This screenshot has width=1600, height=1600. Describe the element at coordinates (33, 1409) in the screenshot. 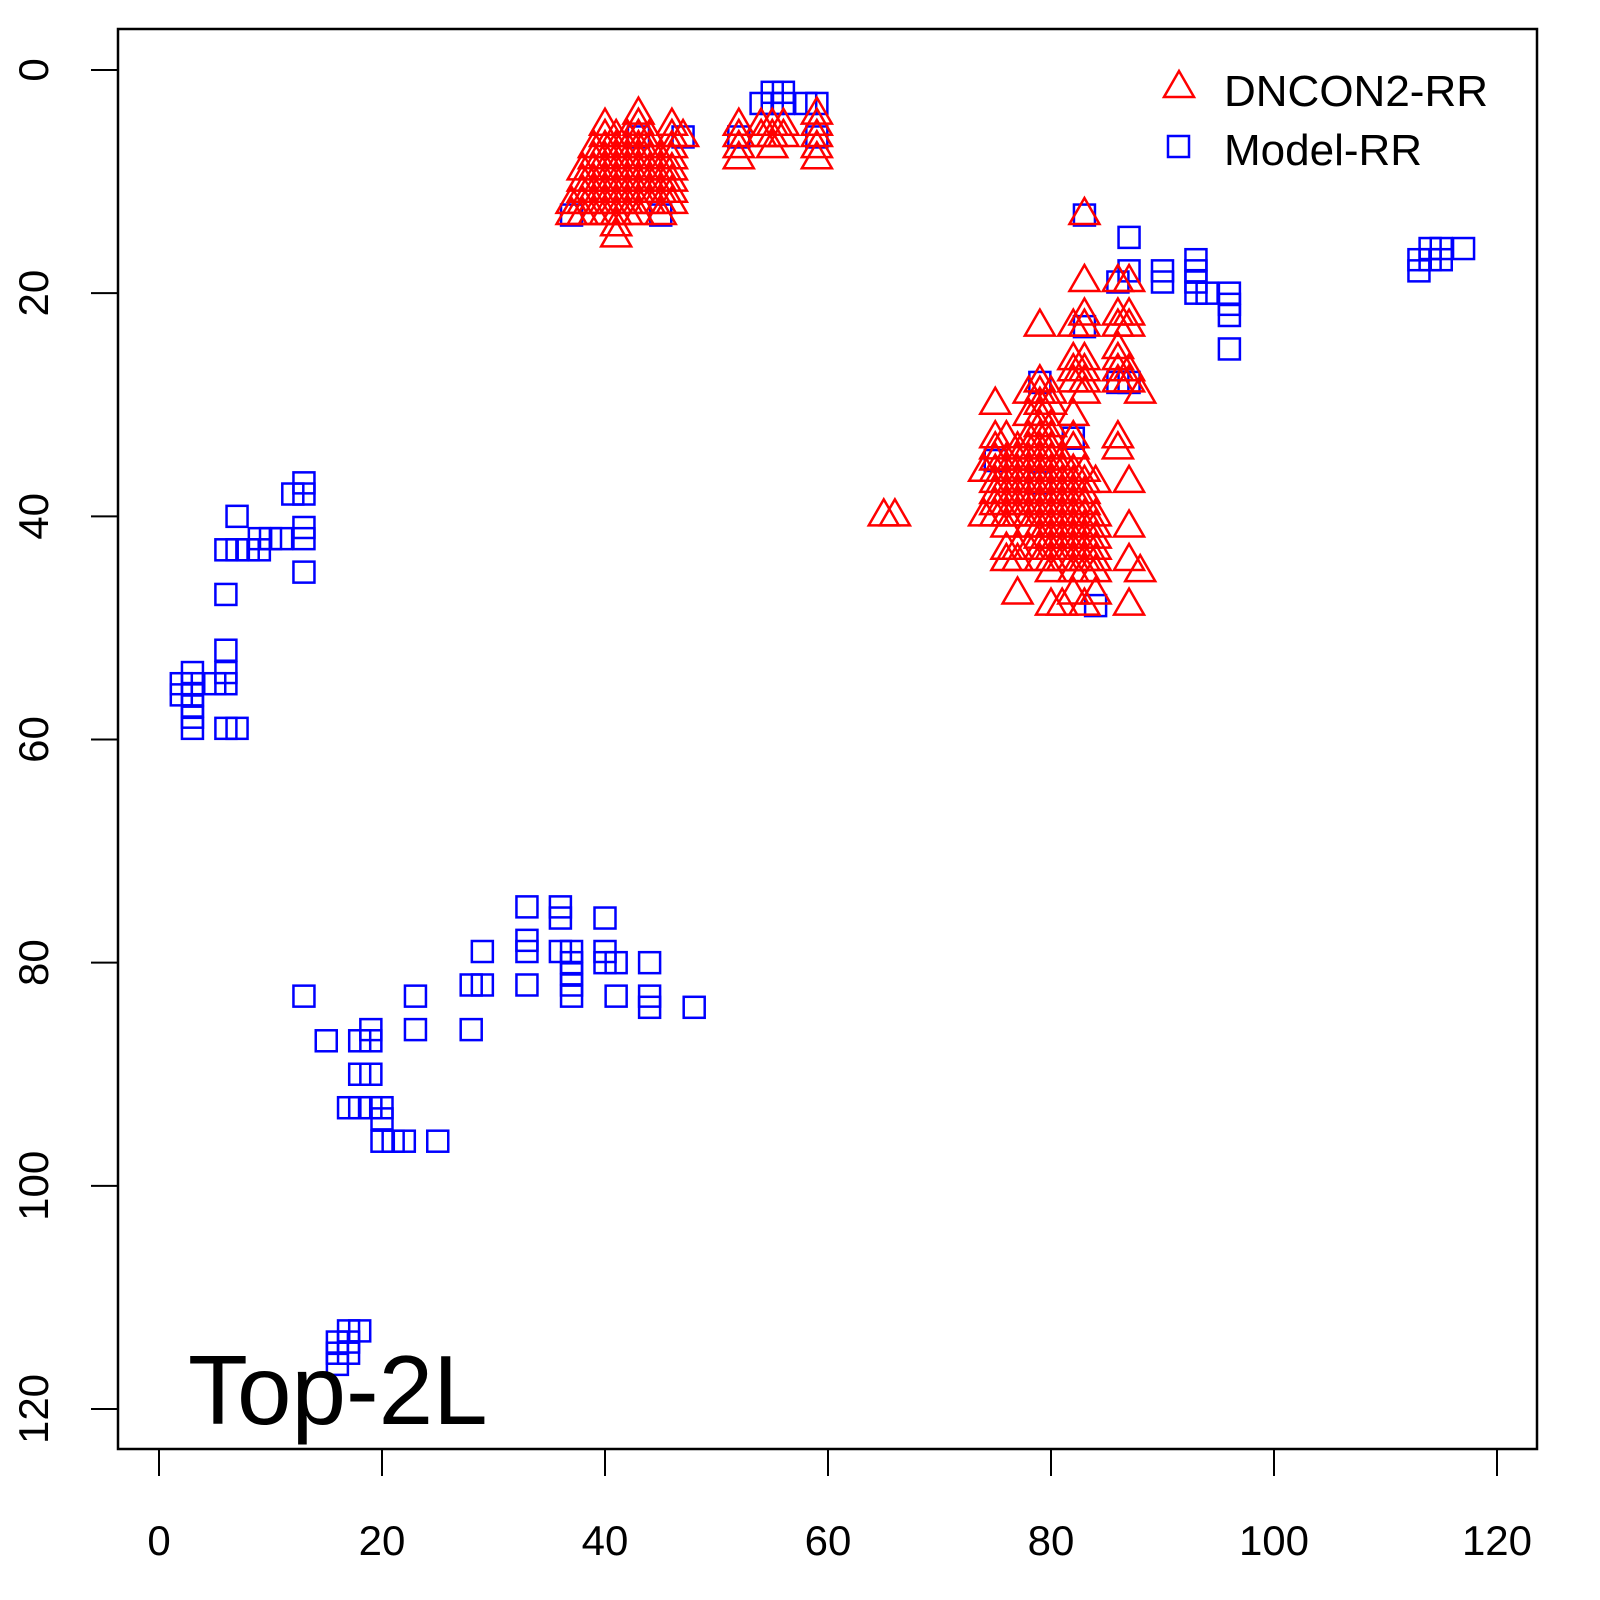

I see `y-tick-label: 120` at that location.